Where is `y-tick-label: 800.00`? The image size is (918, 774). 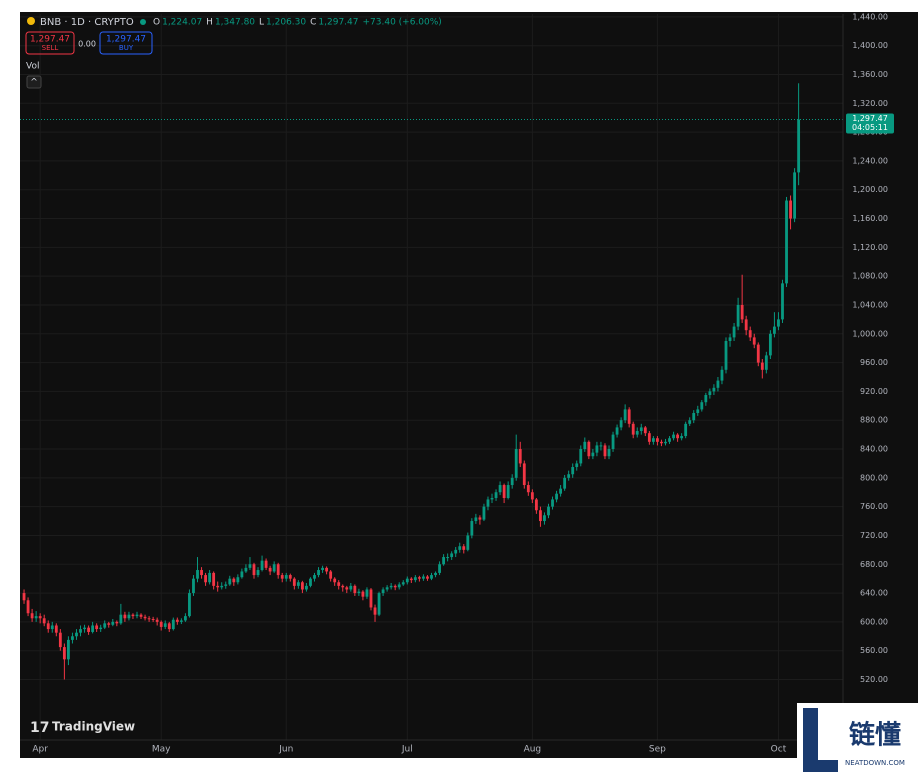 y-tick-label: 800.00 is located at coordinates (874, 477).